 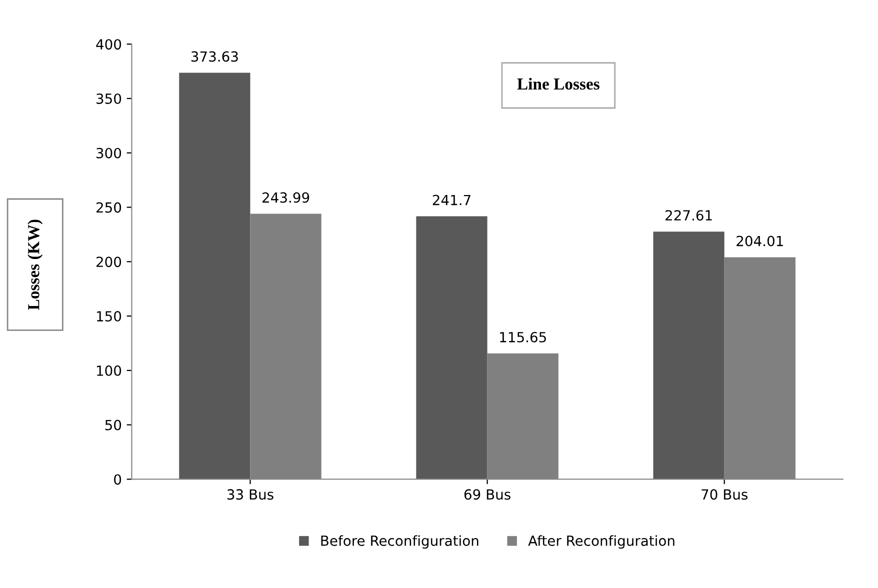 What do you see at coordinates (109, 207) in the screenshot?
I see `y-tick-label: 250` at bounding box center [109, 207].